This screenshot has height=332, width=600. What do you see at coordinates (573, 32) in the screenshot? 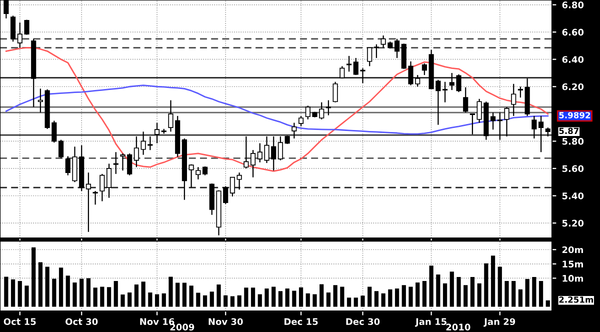
I see `y-tick-label: 6.60` at bounding box center [573, 32].